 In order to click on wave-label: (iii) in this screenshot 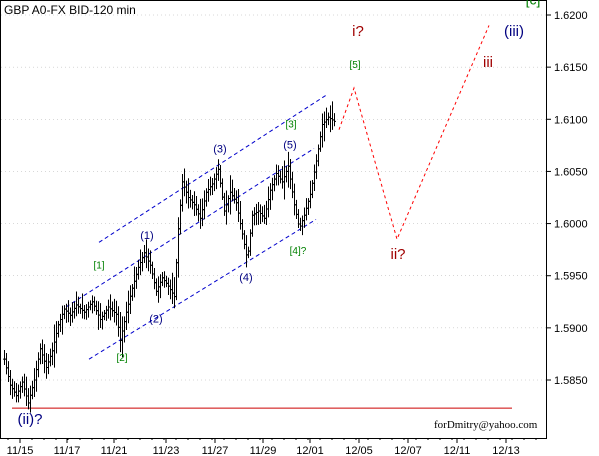, I will do `click(514, 31)`.